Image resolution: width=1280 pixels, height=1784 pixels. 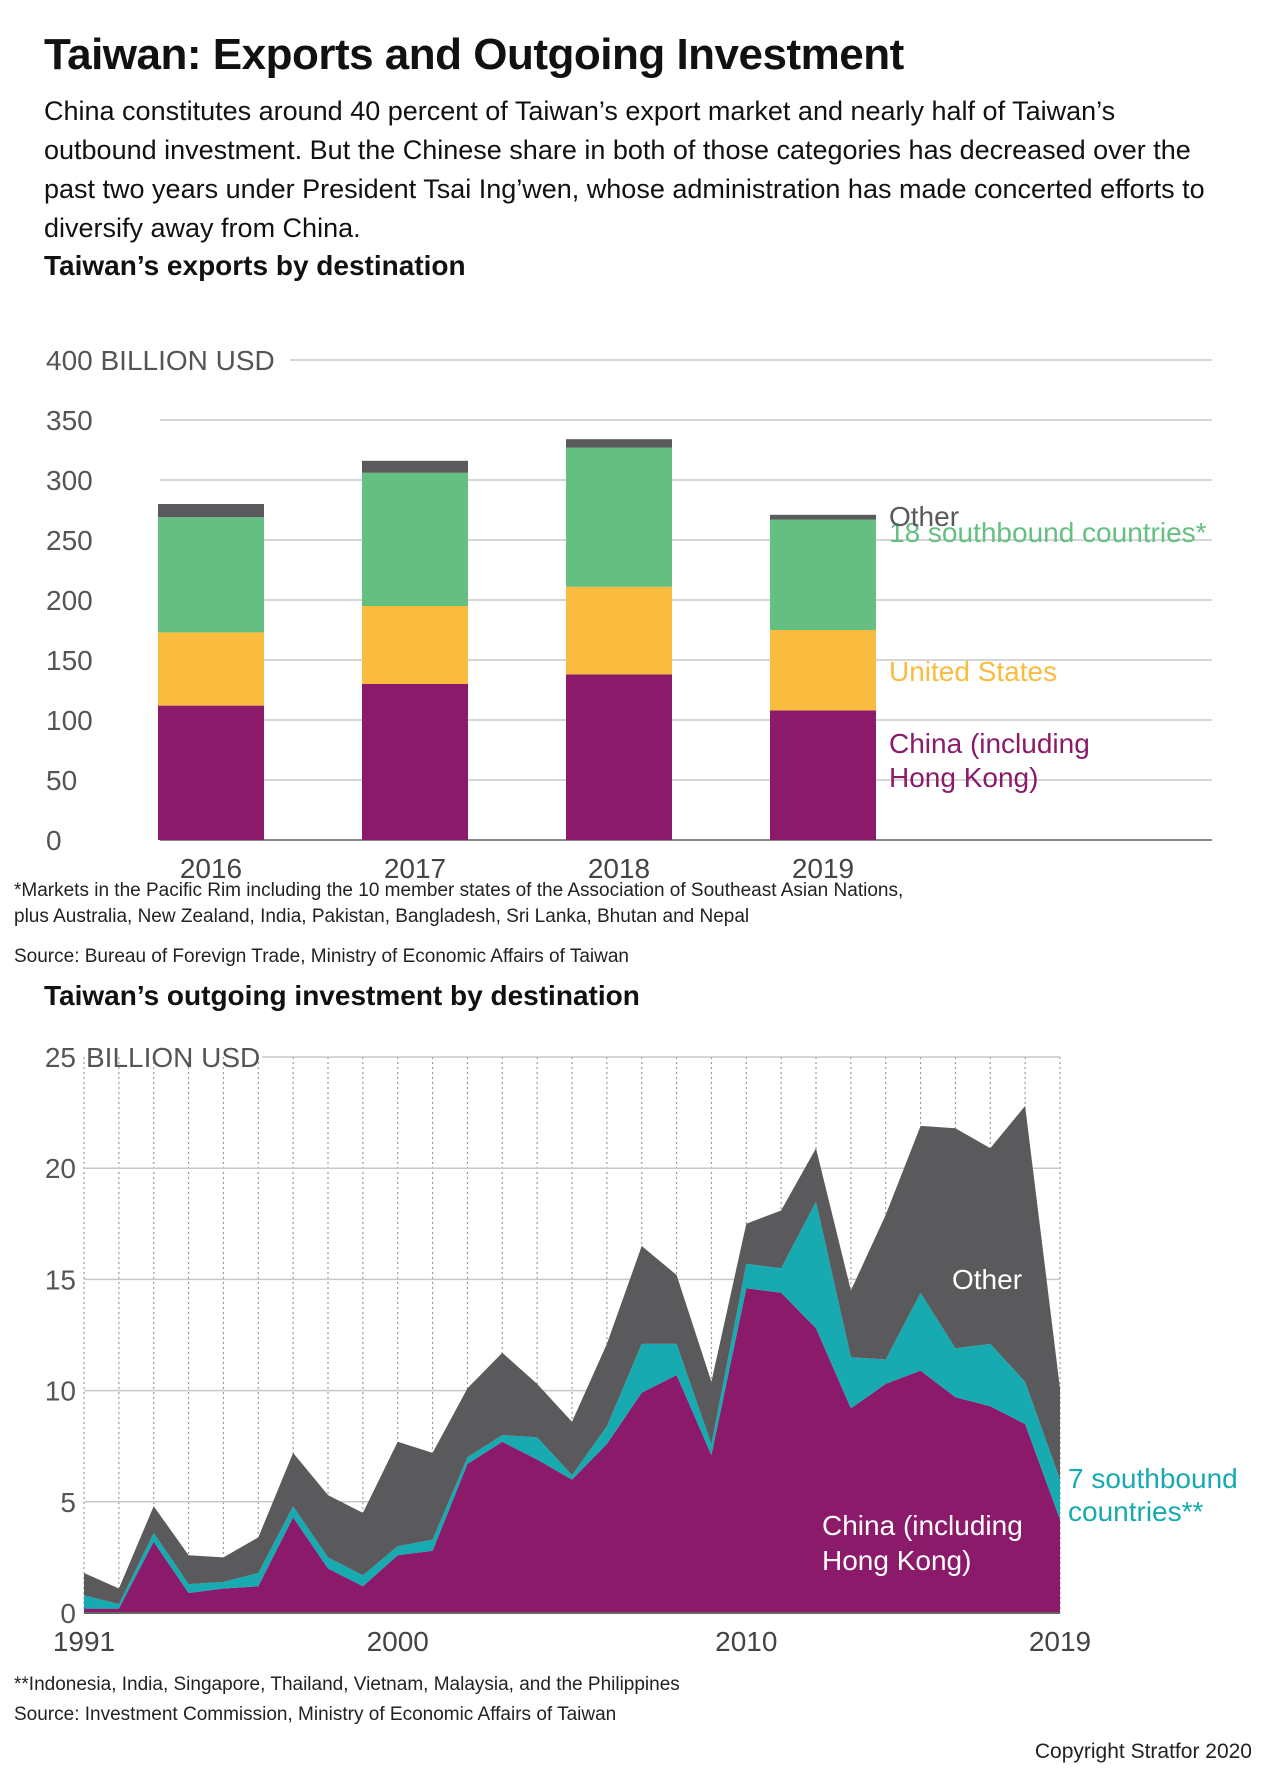 I want to click on y-tick-label: 150, so click(x=69, y=660).